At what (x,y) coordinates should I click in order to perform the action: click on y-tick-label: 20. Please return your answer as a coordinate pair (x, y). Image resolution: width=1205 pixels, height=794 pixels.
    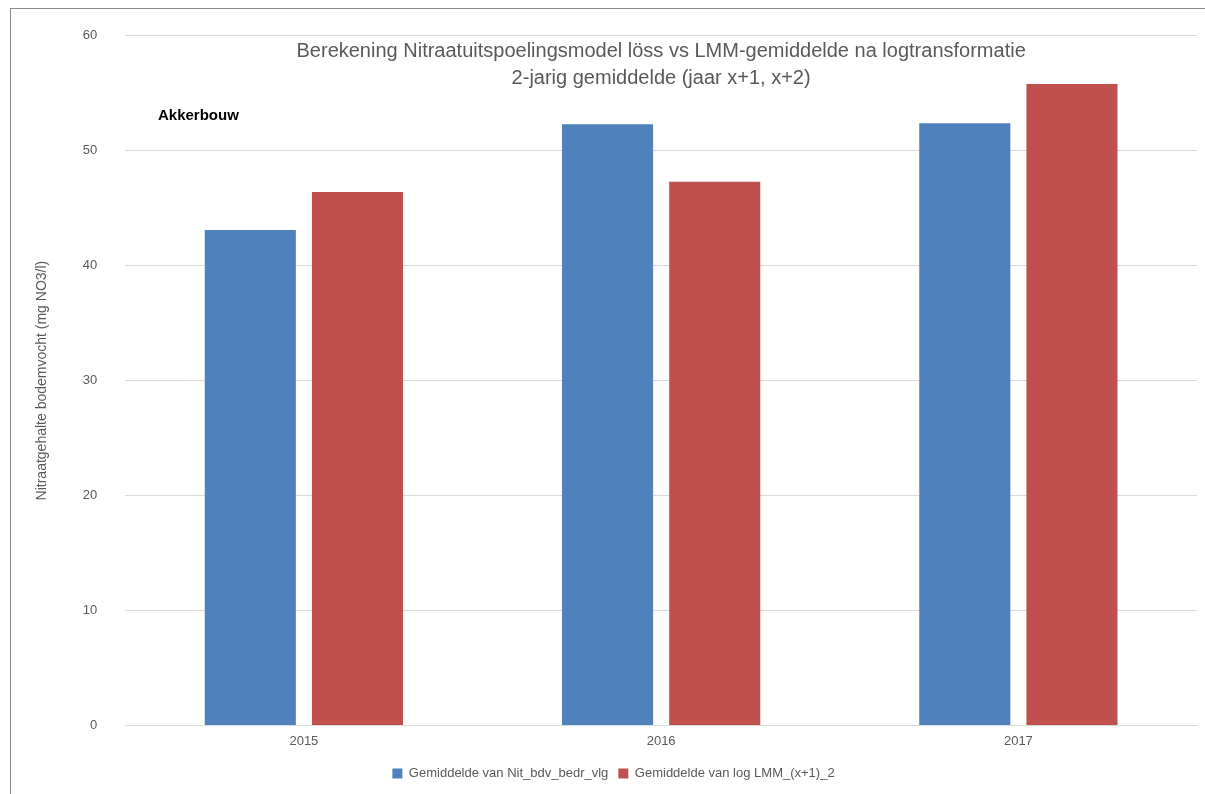
    Looking at the image, I should click on (90, 495).